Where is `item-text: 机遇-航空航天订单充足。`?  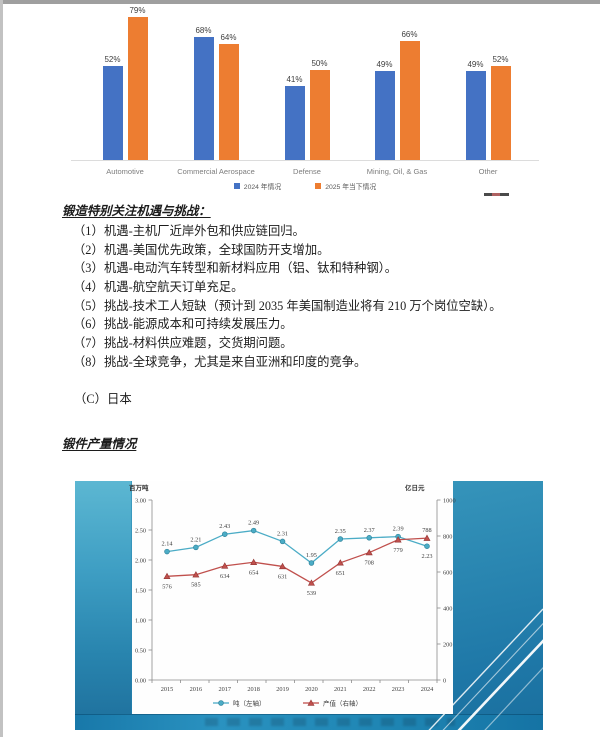 item-text: 机遇-航空航天订单充足。 is located at coordinates (174, 287).